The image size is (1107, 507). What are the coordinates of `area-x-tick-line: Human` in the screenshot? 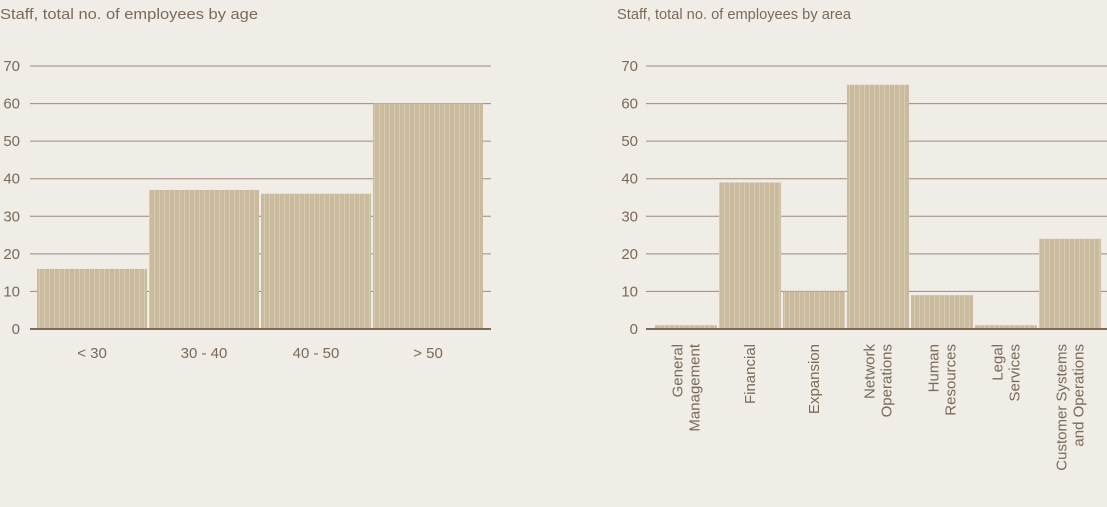 It's located at (934, 368).